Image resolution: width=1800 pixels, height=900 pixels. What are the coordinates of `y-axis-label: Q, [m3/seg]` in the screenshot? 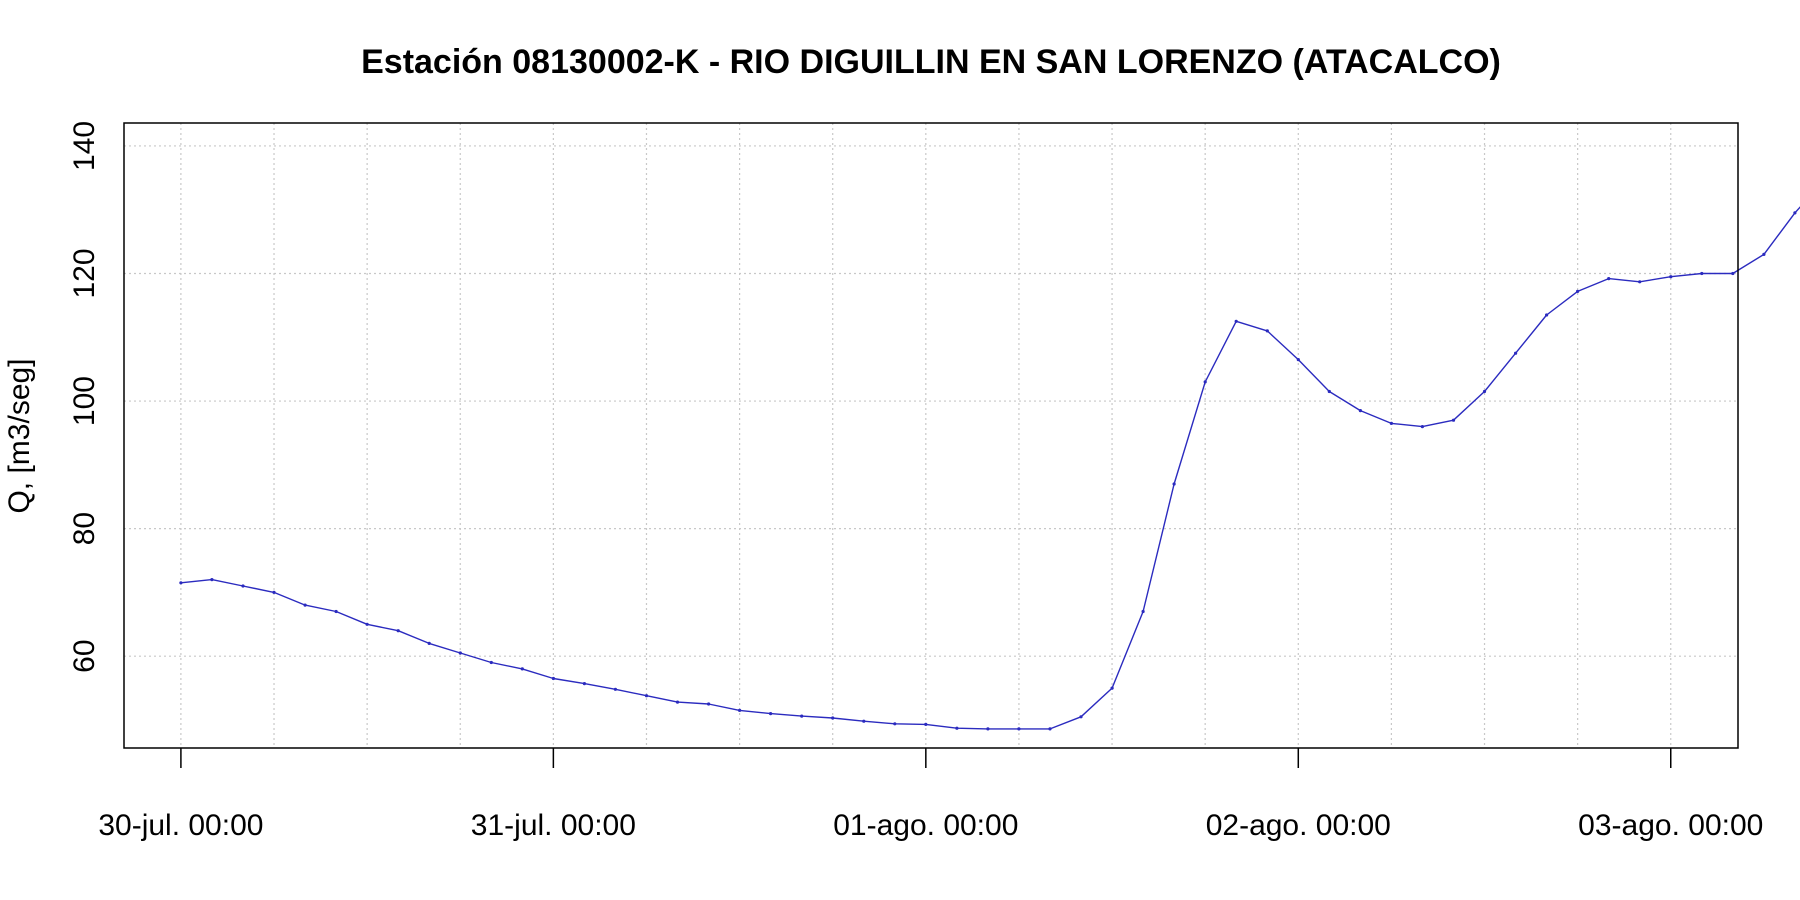 It's located at (19, 435).